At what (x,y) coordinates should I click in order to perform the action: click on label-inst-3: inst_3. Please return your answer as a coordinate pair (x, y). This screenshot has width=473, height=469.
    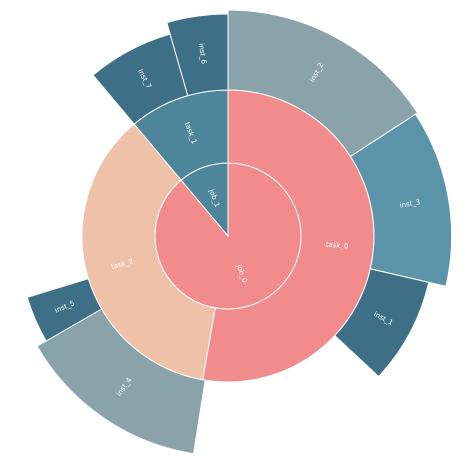
    Looking at the image, I should click on (410, 203).